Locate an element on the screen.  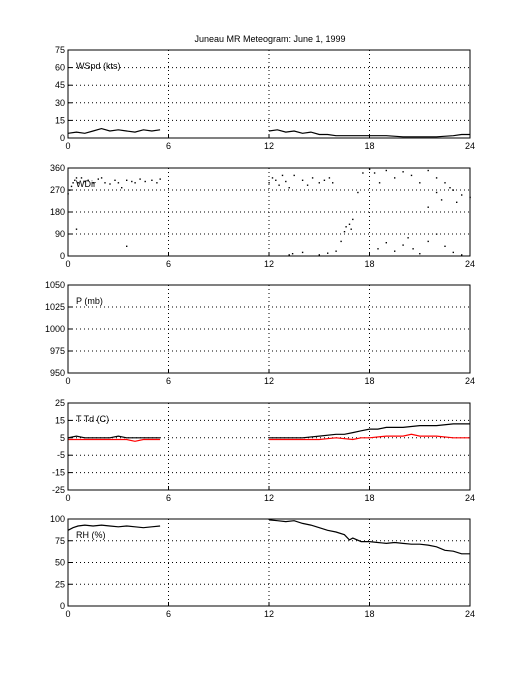
panel-5-label: RH (%) is located at coordinates (91, 535).